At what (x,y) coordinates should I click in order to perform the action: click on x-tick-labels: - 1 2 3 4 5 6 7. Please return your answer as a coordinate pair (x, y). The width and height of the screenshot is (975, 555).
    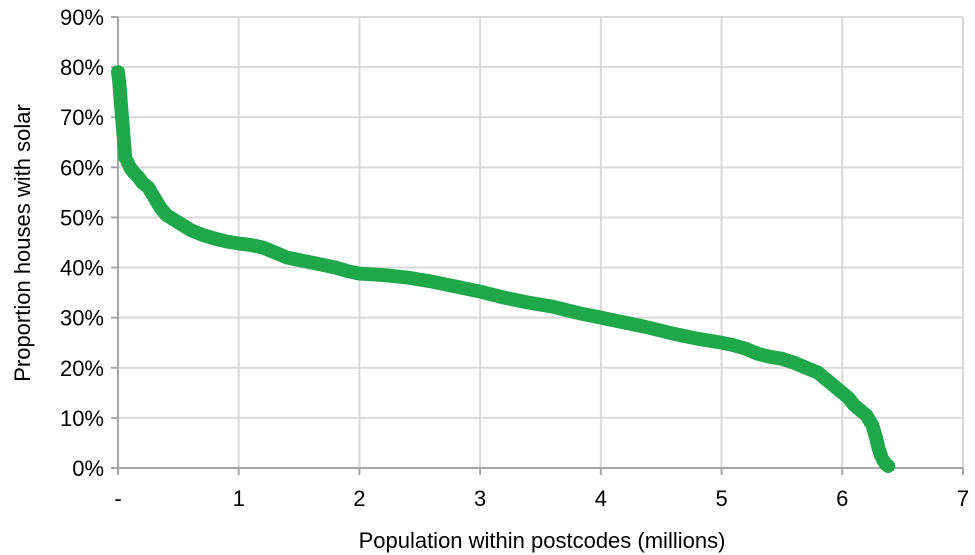
    Looking at the image, I should click on (541, 498).